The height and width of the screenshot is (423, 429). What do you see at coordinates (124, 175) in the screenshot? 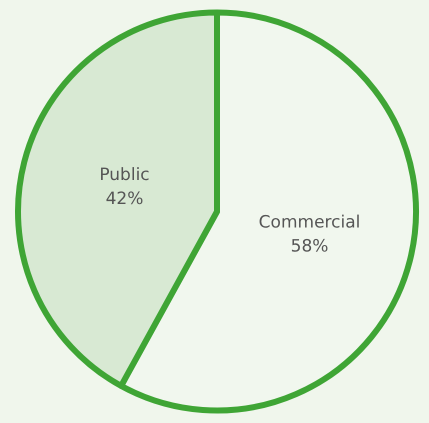
I see `slice-label: Public` at bounding box center [124, 175].